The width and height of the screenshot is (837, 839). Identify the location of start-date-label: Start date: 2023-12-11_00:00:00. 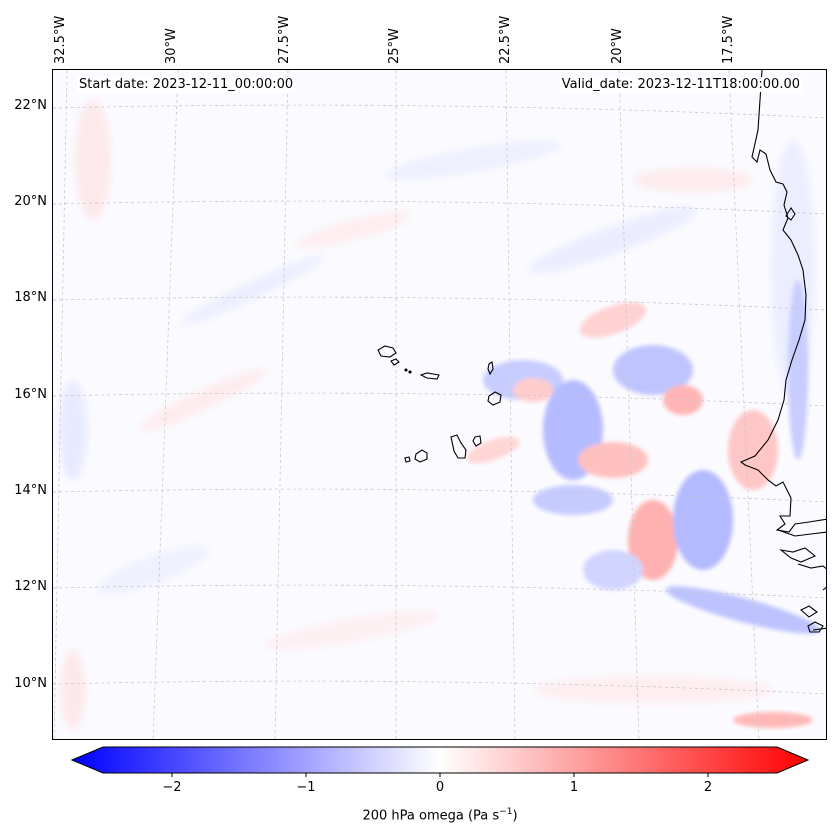
(186, 84).